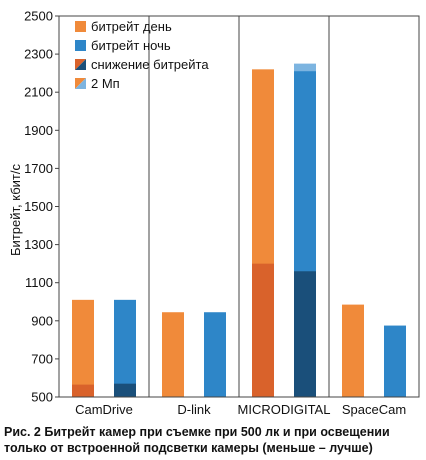 The height and width of the screenshot is (460, 426). What do you see at coordinates (104, 409) in the screenshot?
I see `x-category-label: CamDrive` at bounding box center [104, 409].